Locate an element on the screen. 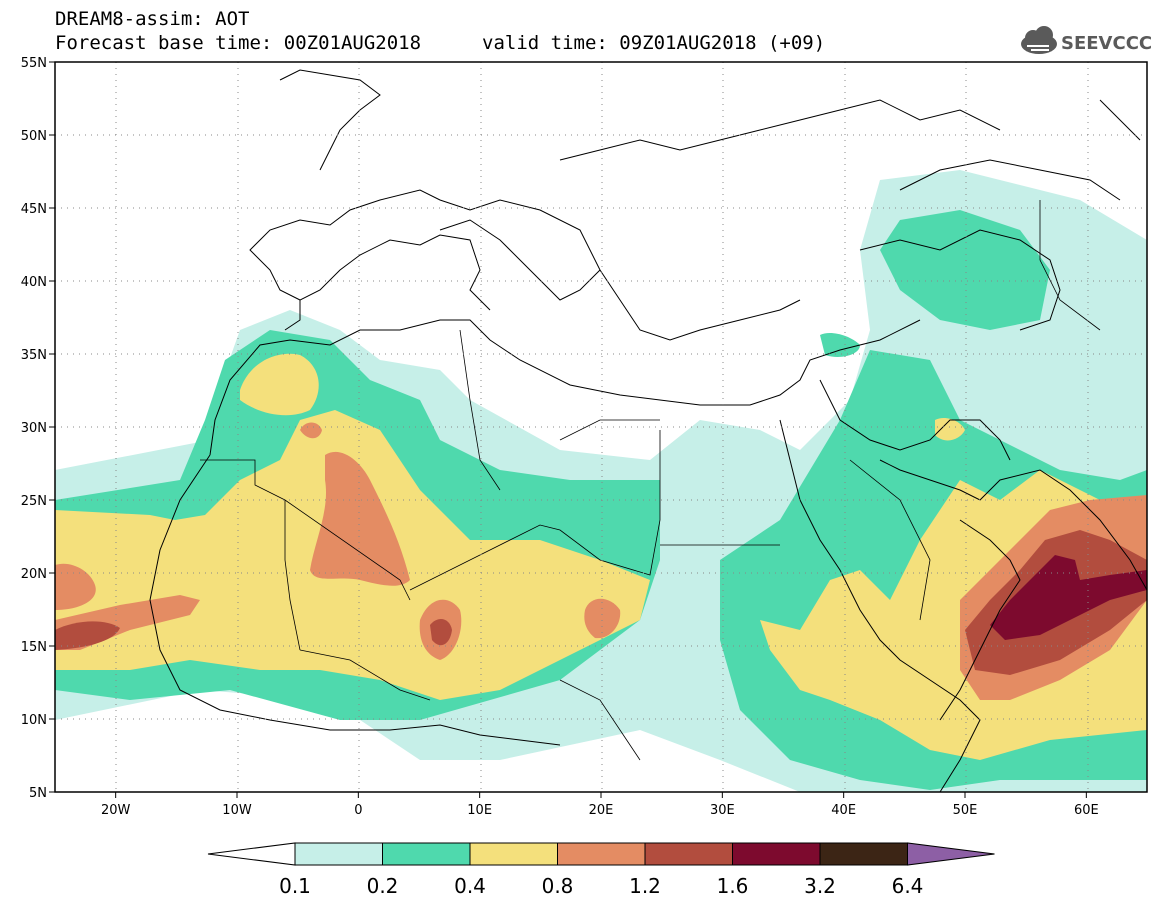  lon-label: 30E is located at coordinates (722, 810).